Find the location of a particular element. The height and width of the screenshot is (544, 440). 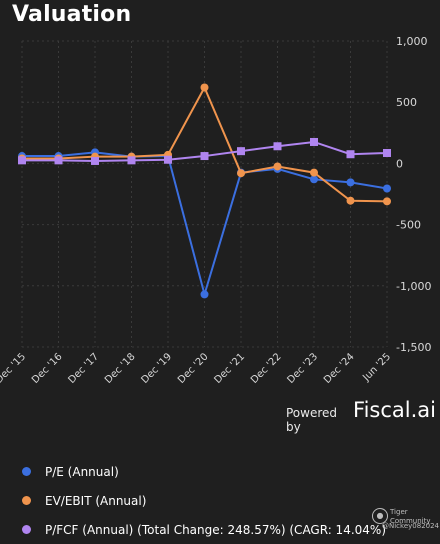

powered-by-label: Powered by is located at coordinates (312, 420).